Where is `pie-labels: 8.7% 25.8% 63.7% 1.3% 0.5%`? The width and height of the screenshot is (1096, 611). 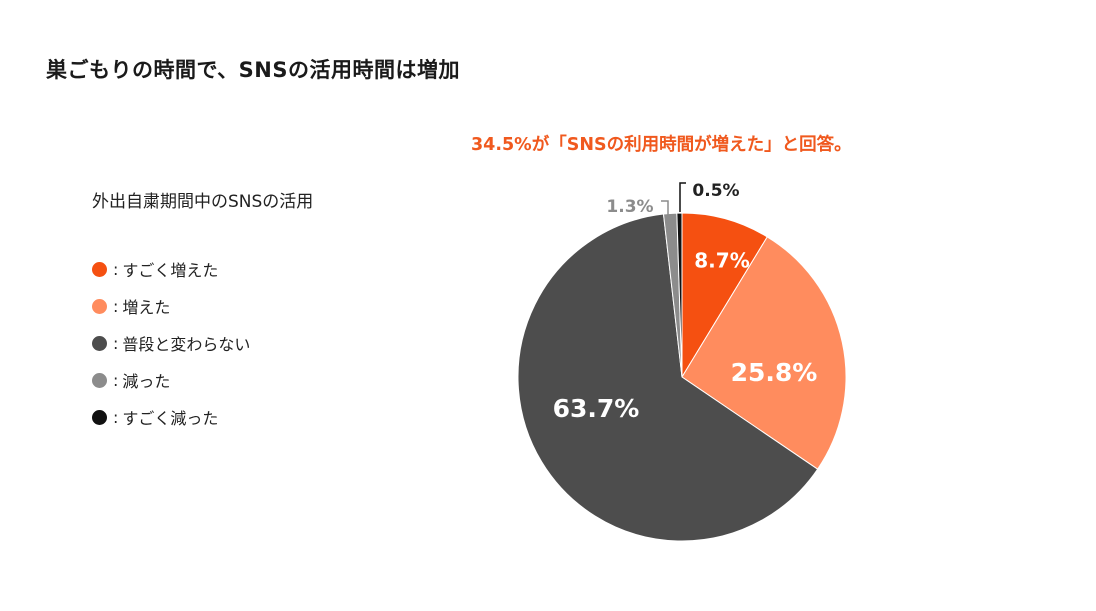 pie-labels: 8.7% 25.8% 63.7% 1.3% 0.5% is located at coordinates (685, 302).